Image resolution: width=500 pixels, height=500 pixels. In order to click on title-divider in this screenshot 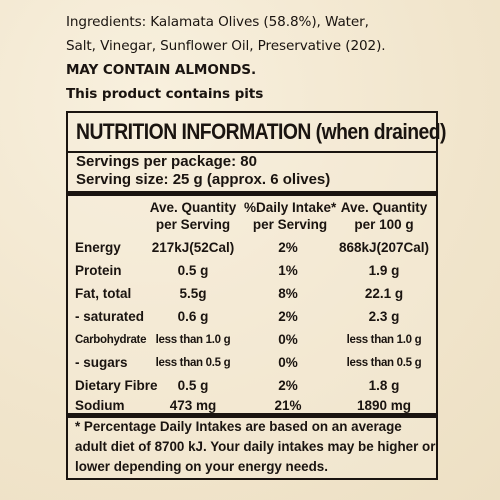, I will do `click(252, 152)`.